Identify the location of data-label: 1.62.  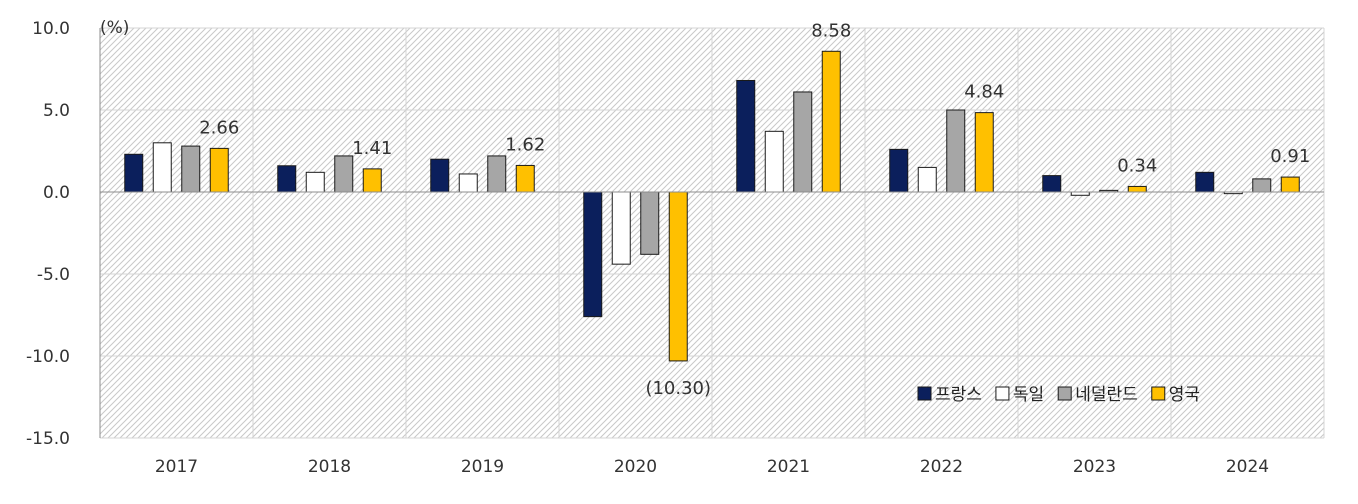
(525, 144).